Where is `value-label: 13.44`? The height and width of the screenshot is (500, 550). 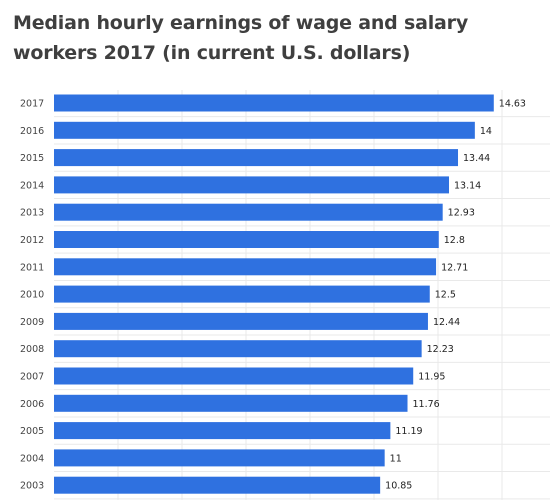 value-label: 13.44 is located at coordinates (476, 158).